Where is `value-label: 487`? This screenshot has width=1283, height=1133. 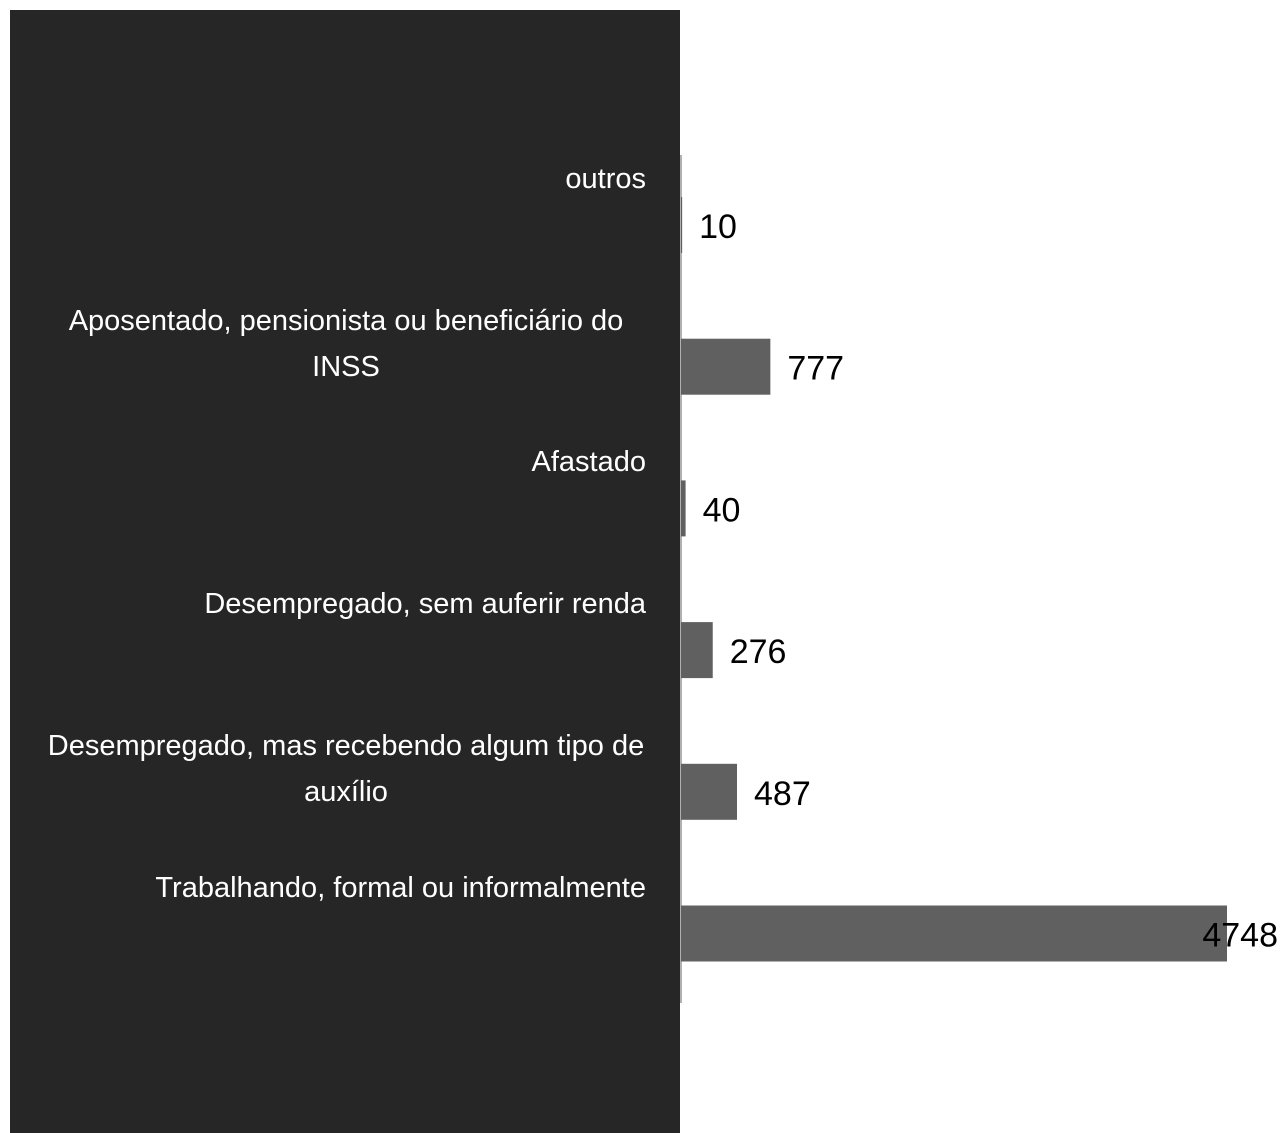 value-label: 487 is located at coordinates (782, 794).